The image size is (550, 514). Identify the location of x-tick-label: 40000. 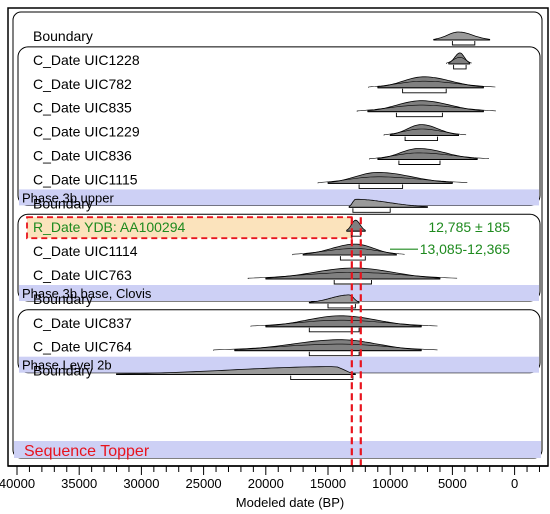
(17, 483).